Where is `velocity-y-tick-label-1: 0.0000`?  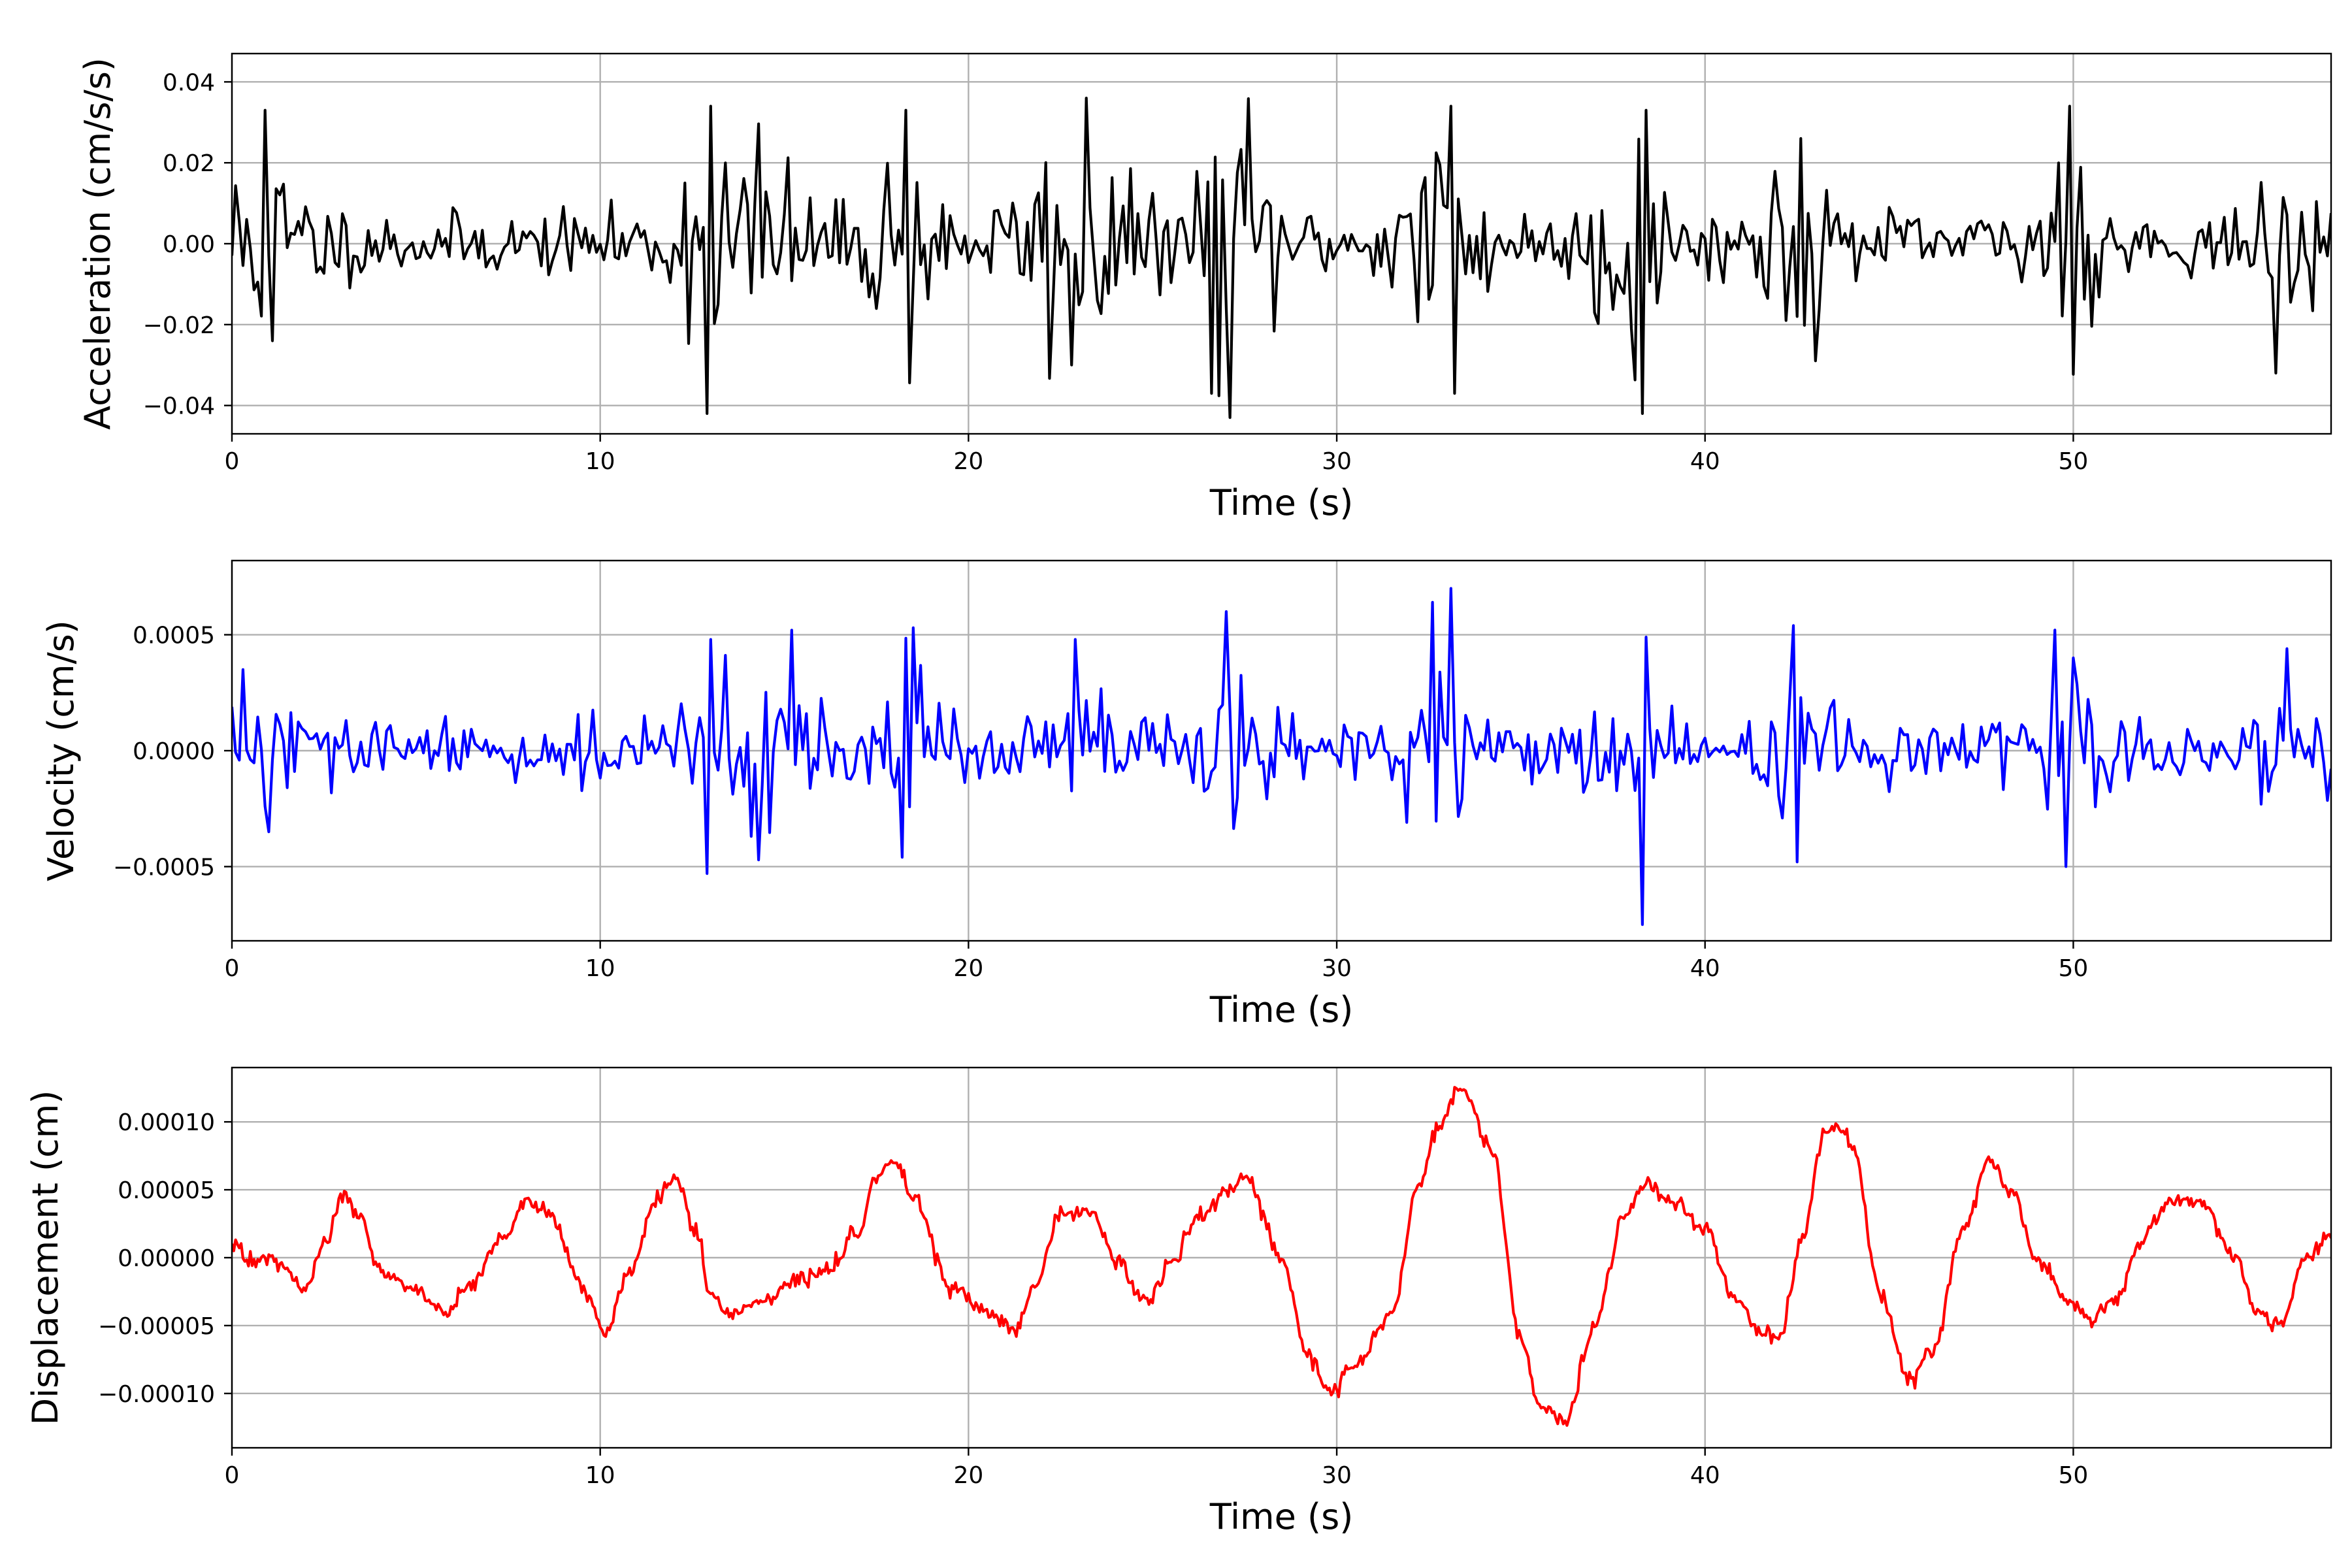
velocity-y-tick-label-1: 0.0000 is located at coordinates (174, 751).